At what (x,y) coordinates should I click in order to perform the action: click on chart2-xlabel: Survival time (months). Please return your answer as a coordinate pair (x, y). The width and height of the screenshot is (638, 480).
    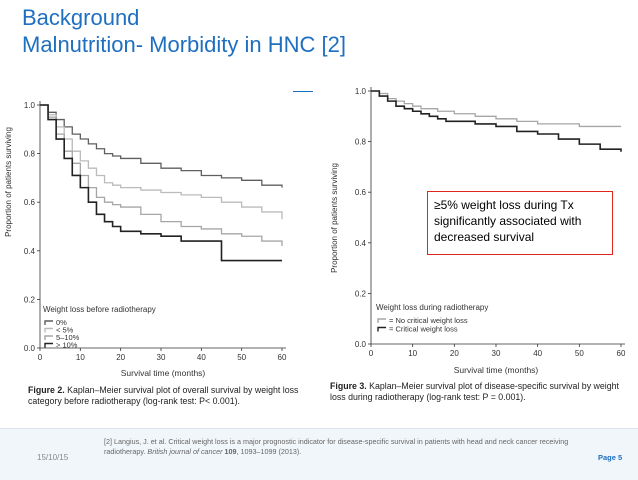
    Looking at the image, I should click on (496, 370).